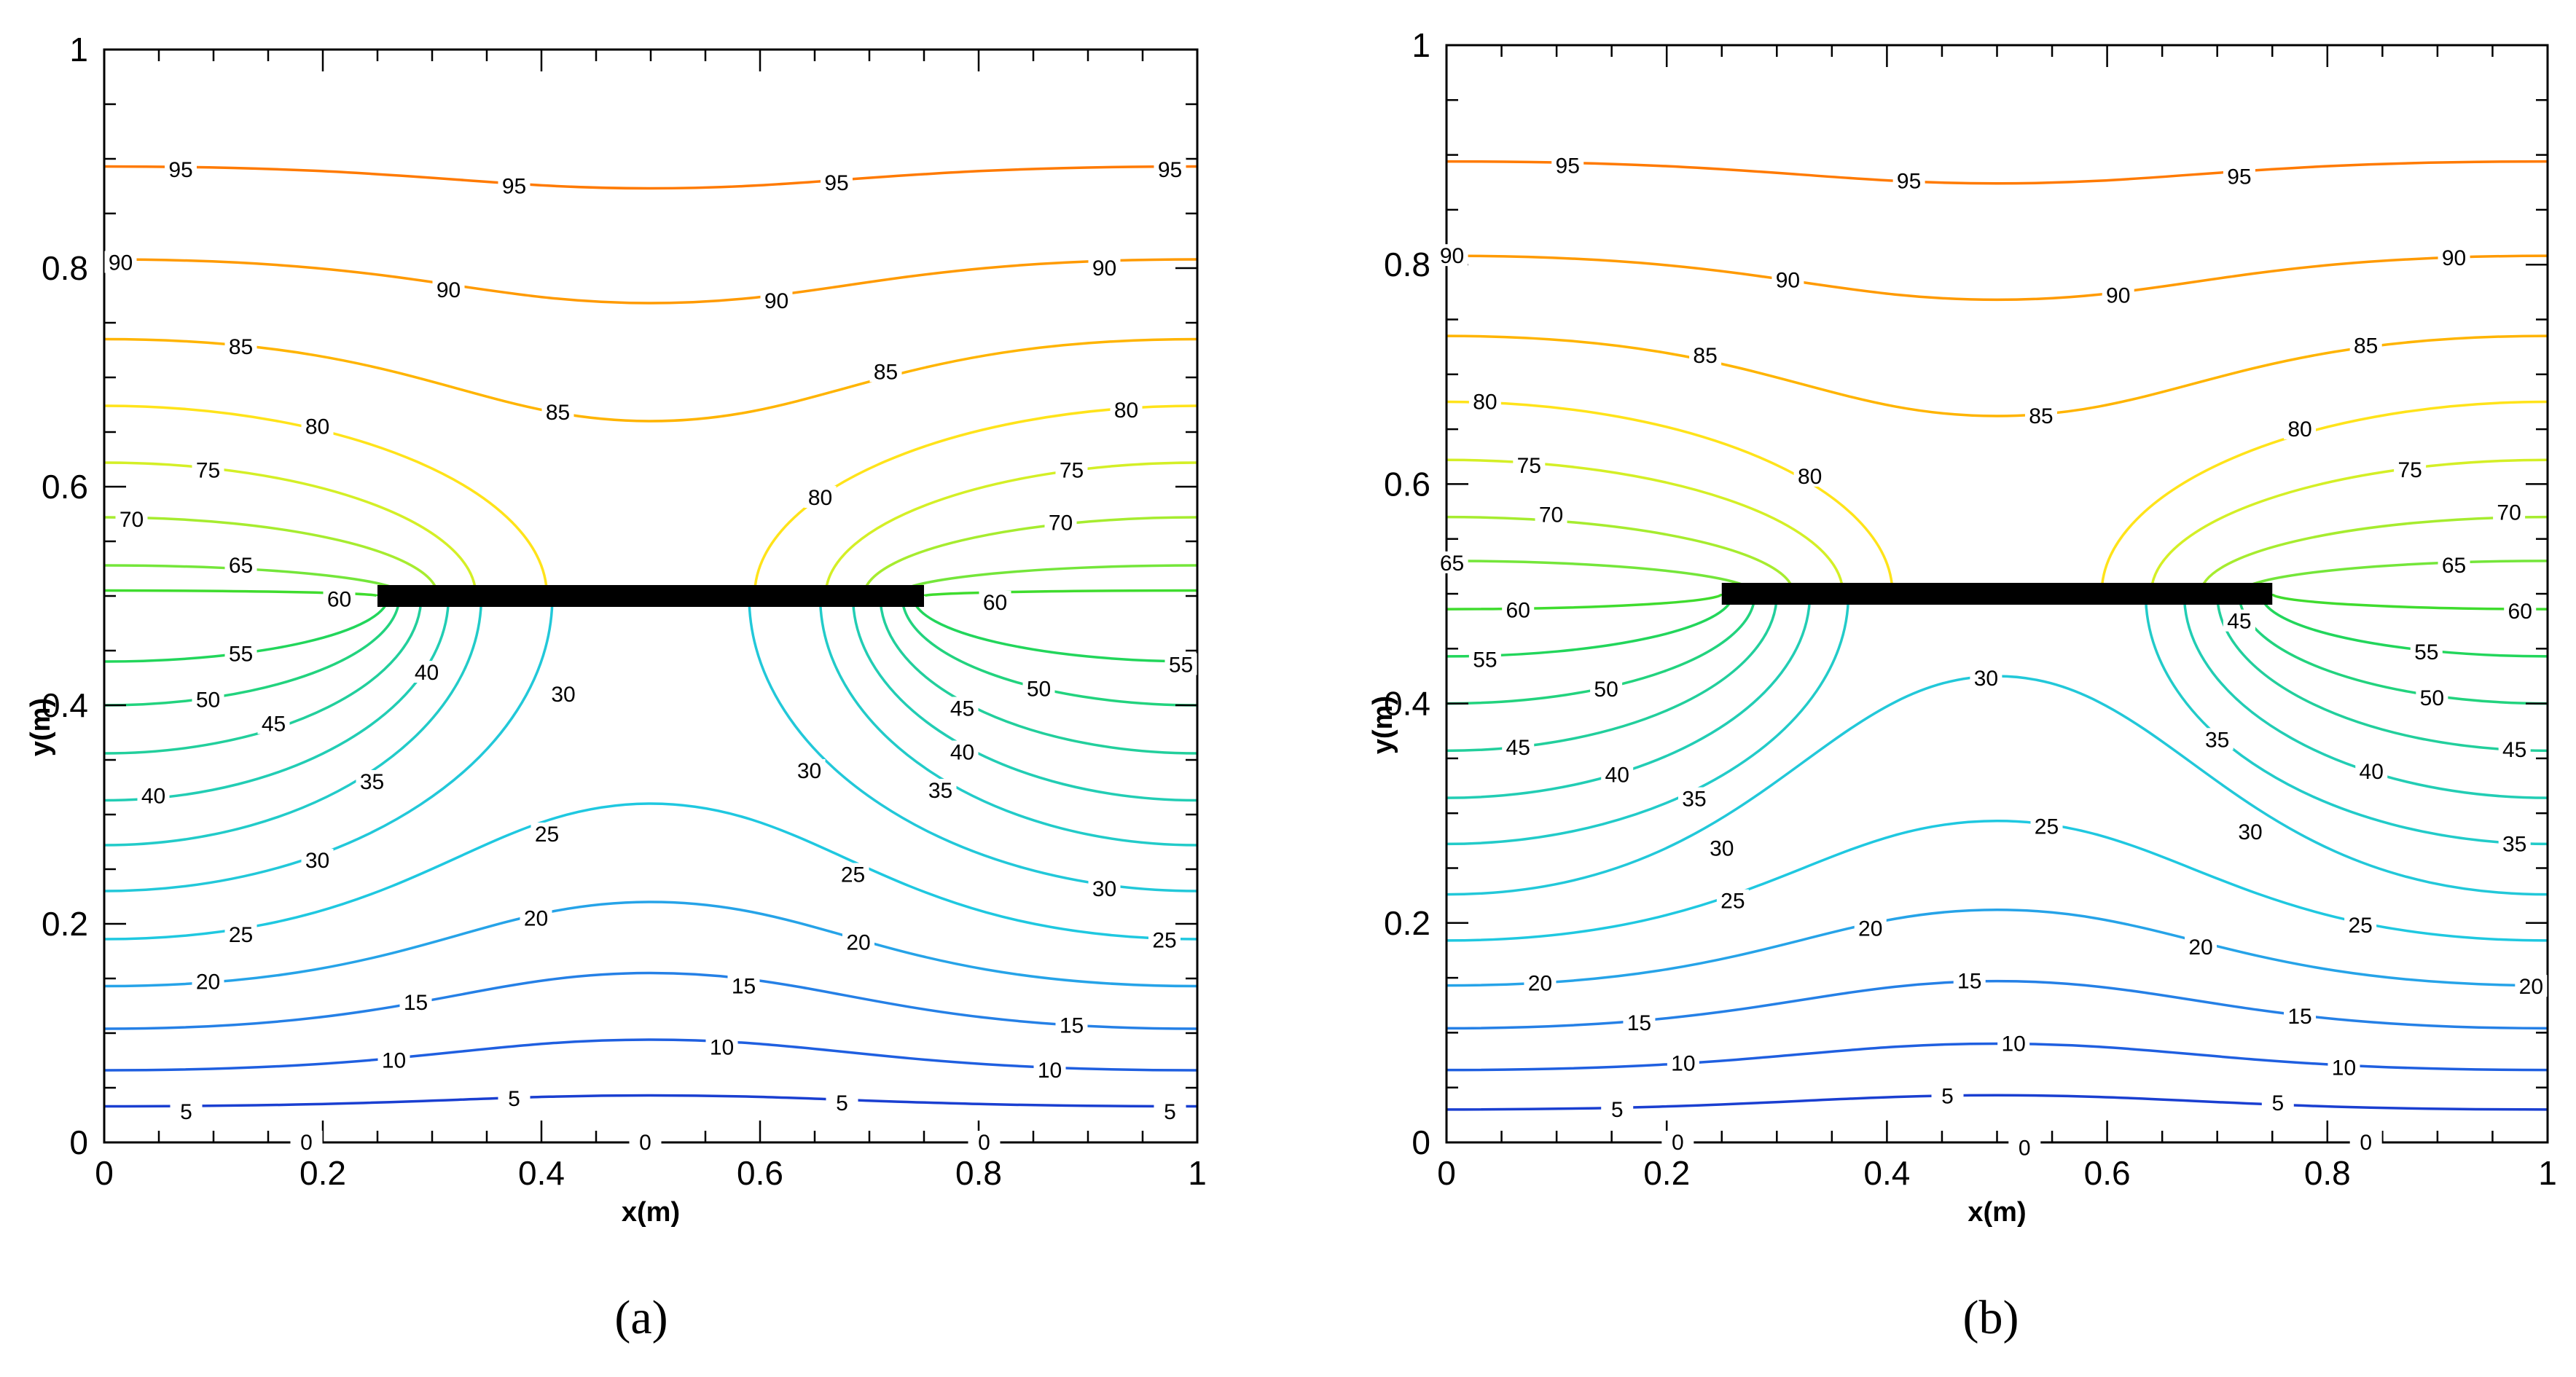 The image size is (2576, 1377). Describe the element at coordinates (1997, 1212) in the screenshot. I see `x-axis-title: x(m)` at that location.